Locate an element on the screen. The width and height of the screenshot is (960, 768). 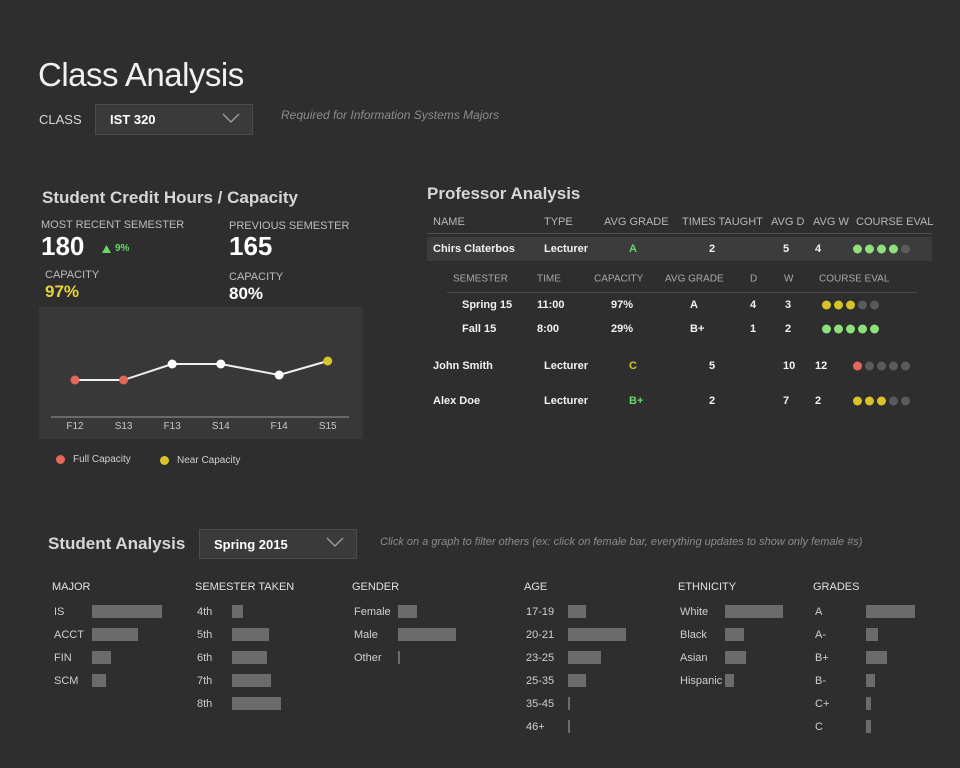
professor-times-taught: 5 is located at coordinates (712, 366).